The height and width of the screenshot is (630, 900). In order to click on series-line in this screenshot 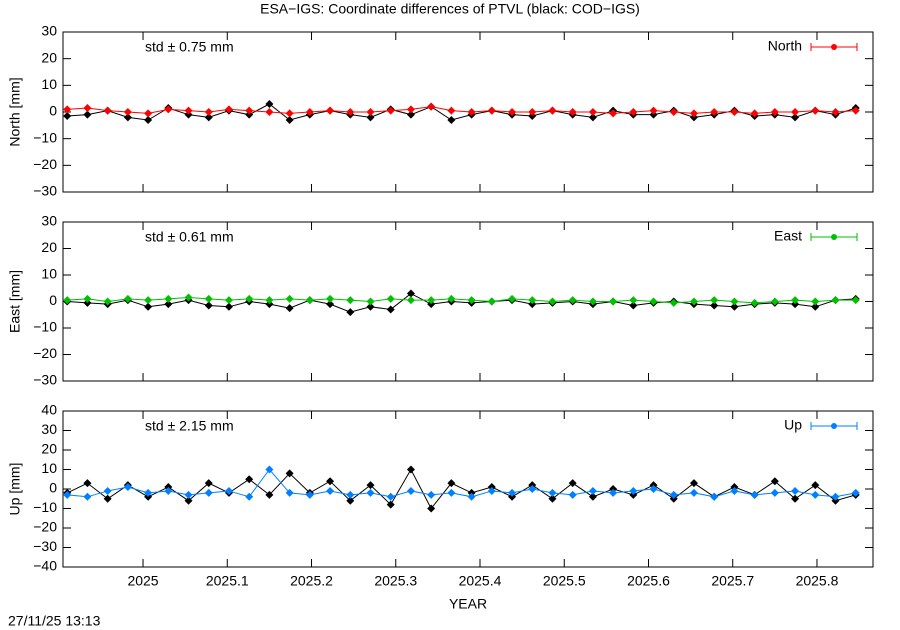, I will do `click(461, 483)`.